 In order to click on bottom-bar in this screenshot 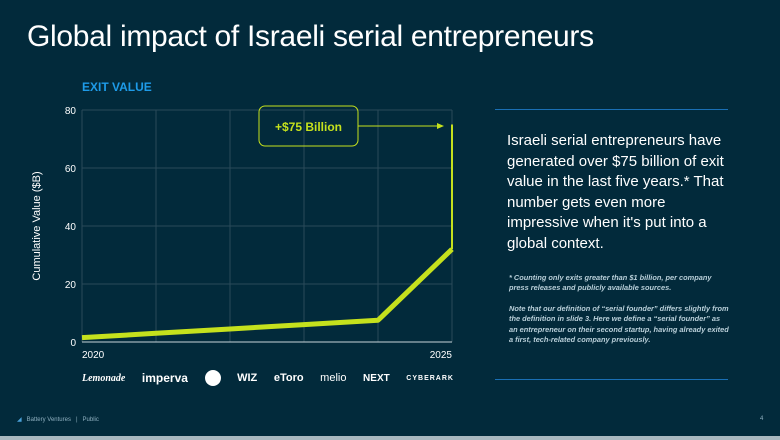, I will do `click(390, 438)`.